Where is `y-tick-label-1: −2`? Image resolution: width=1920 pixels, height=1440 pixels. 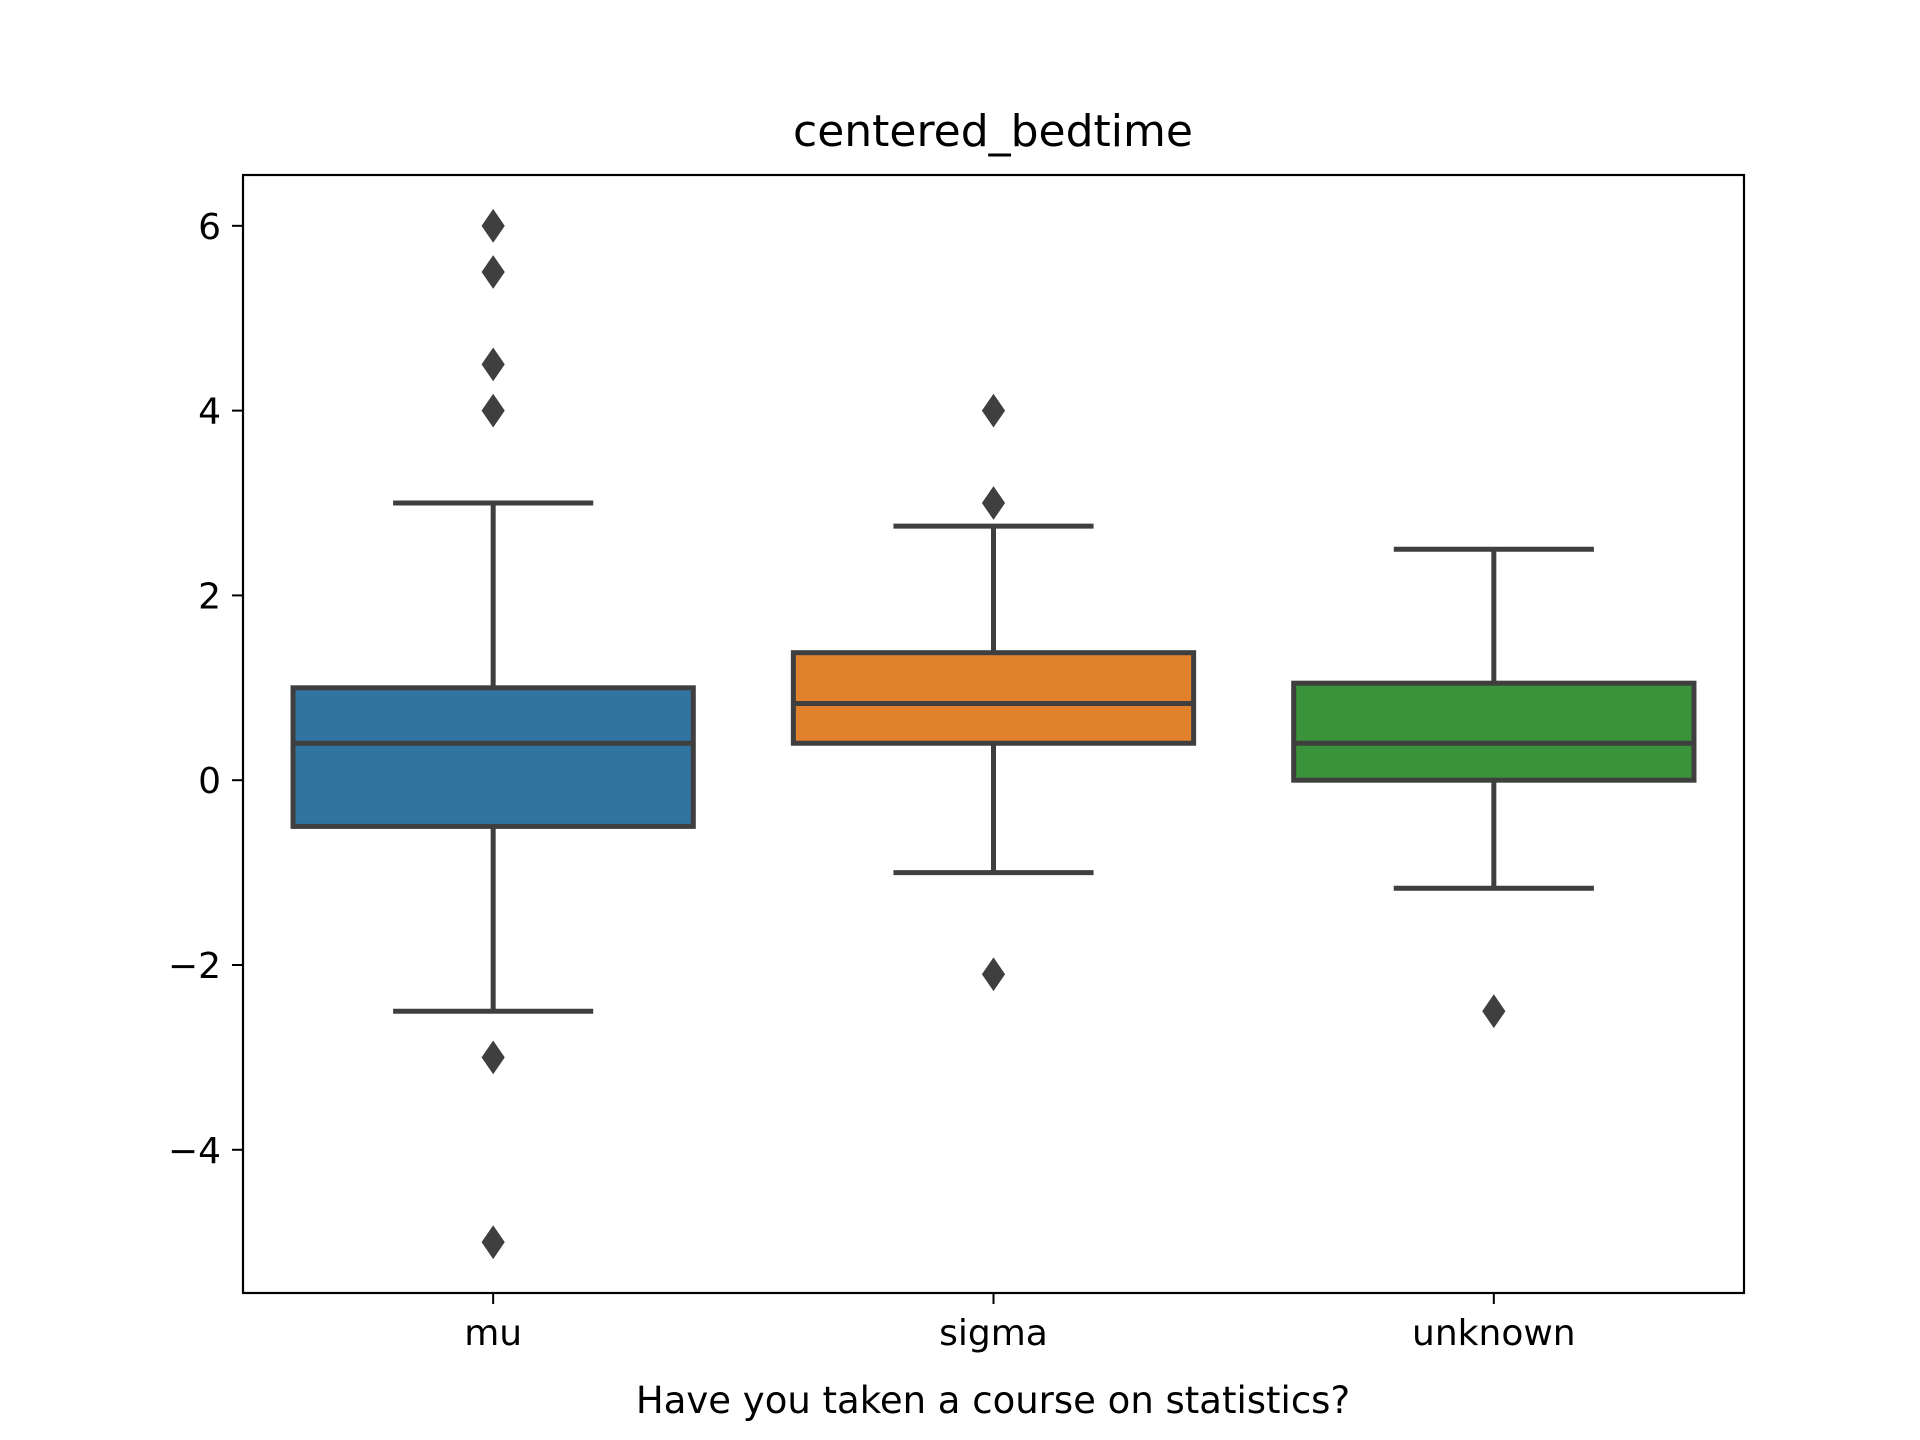 y-tick-label-1: −2 is located at coordinates (194, 966).